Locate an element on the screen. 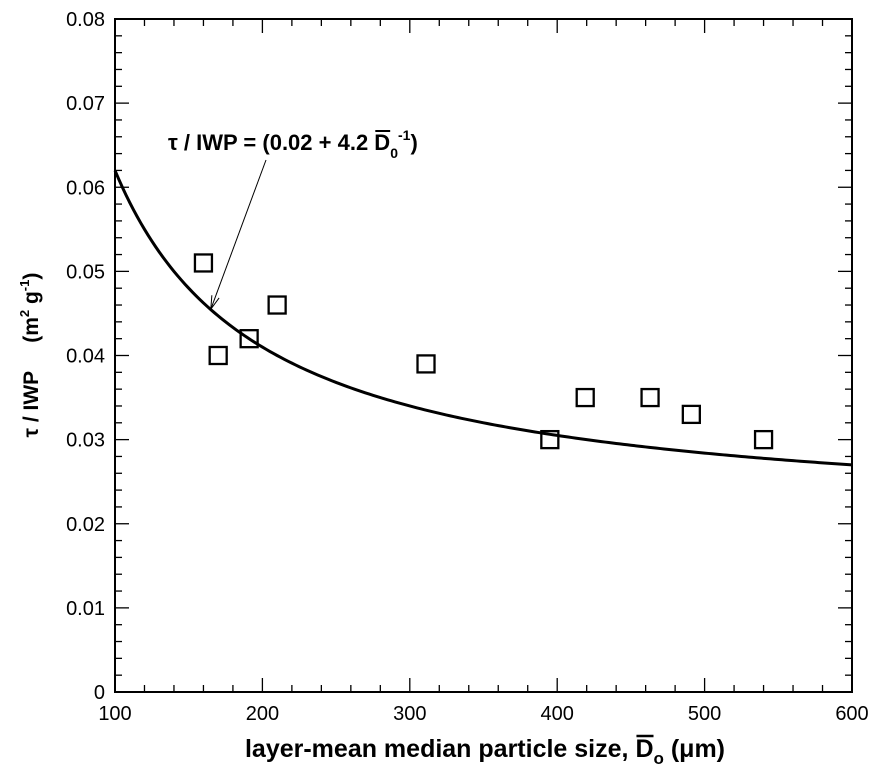  x-axis-title-prefix: layer-mean median particle size, is located at coordinates (440, 749).